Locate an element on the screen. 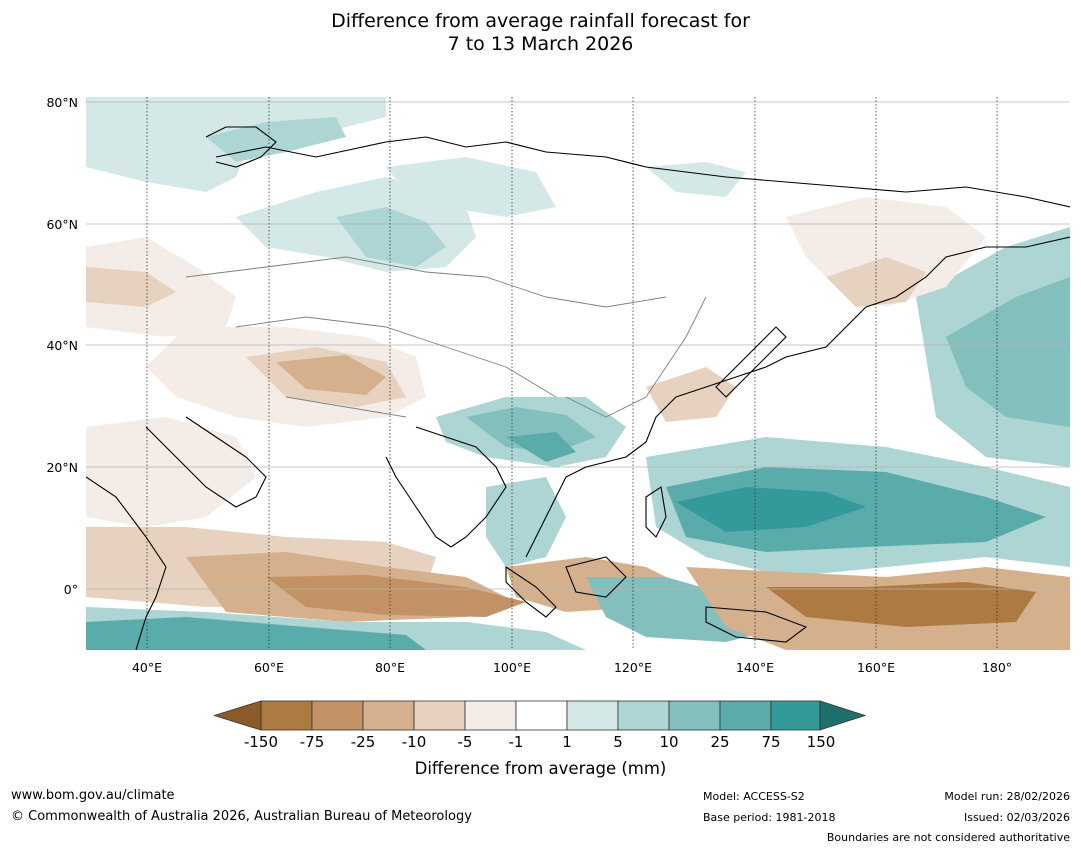  colorbar-tick-4: -10 is located at coordinates (414, 742).